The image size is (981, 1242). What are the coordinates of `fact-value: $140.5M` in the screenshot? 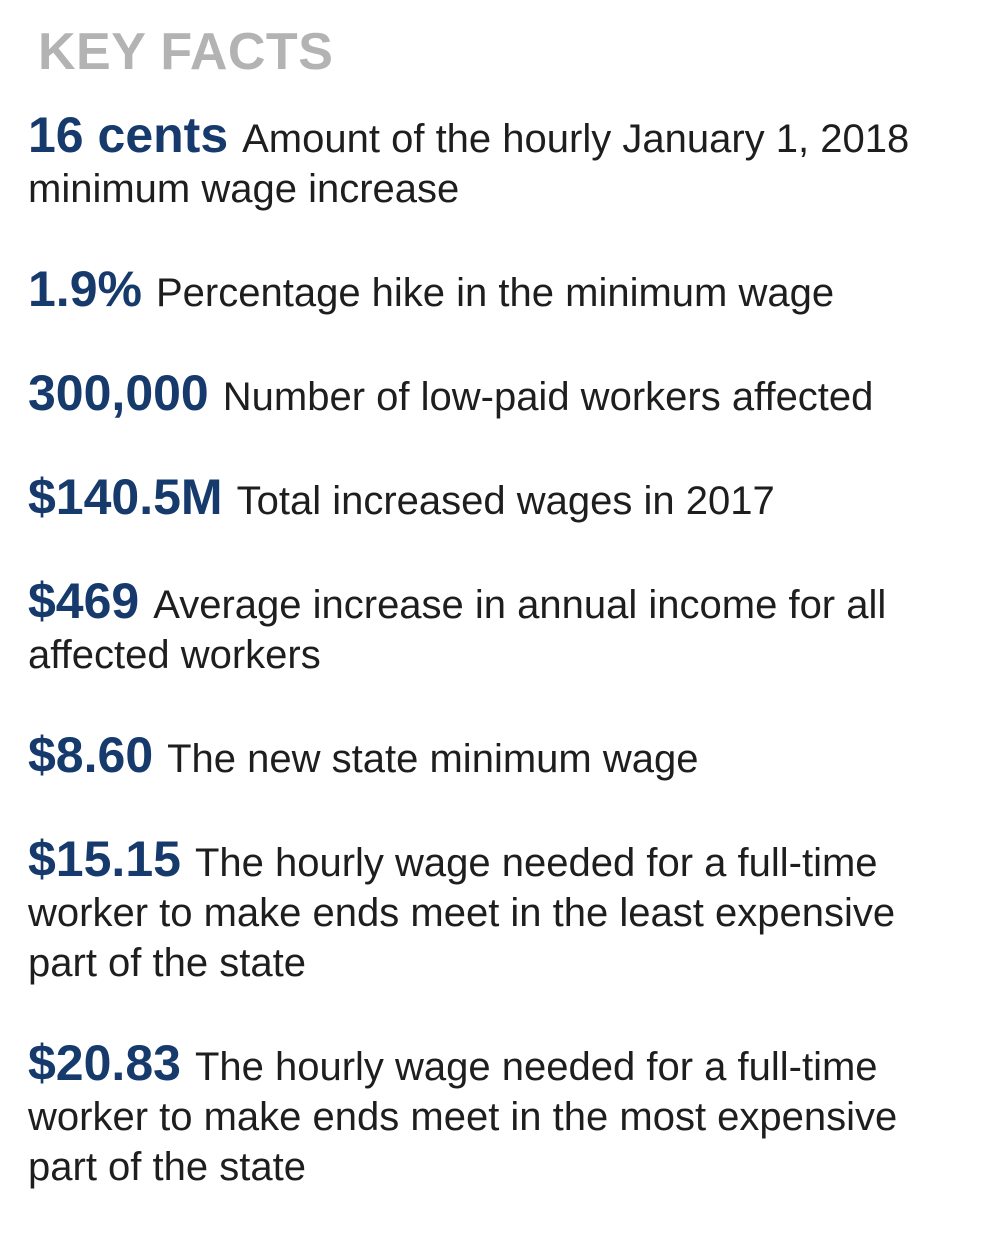 It's located at (125, 497).